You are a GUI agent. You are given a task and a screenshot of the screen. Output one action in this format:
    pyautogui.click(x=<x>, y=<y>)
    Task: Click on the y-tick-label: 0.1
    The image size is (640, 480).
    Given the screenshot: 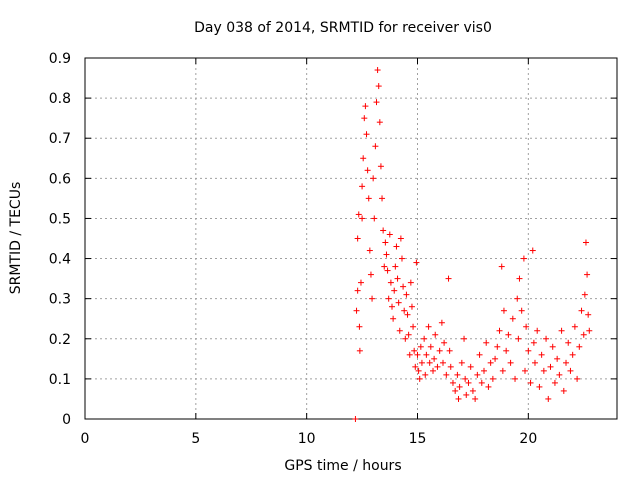 What is the action you would take?
    pyautogui.click(x=60, y=380)
    